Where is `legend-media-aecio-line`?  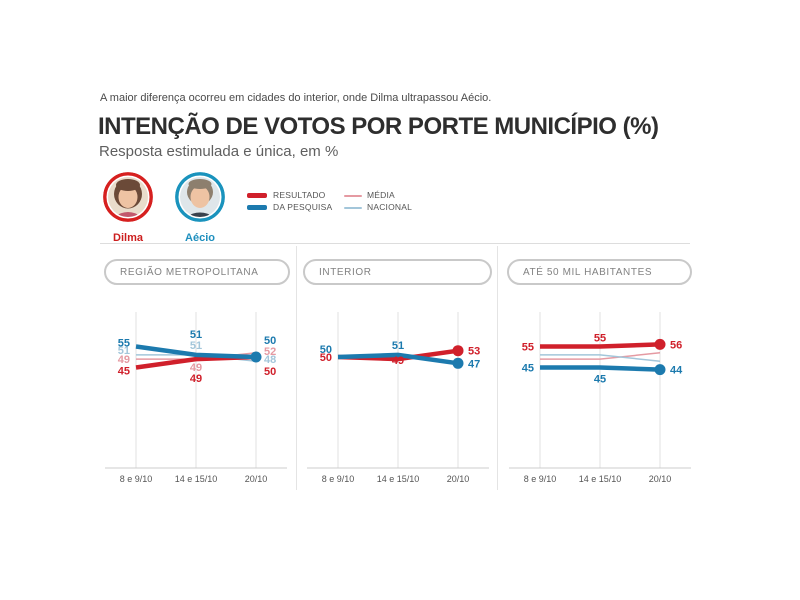
legend-media-aecio-line is located at coordinates (353, 208).